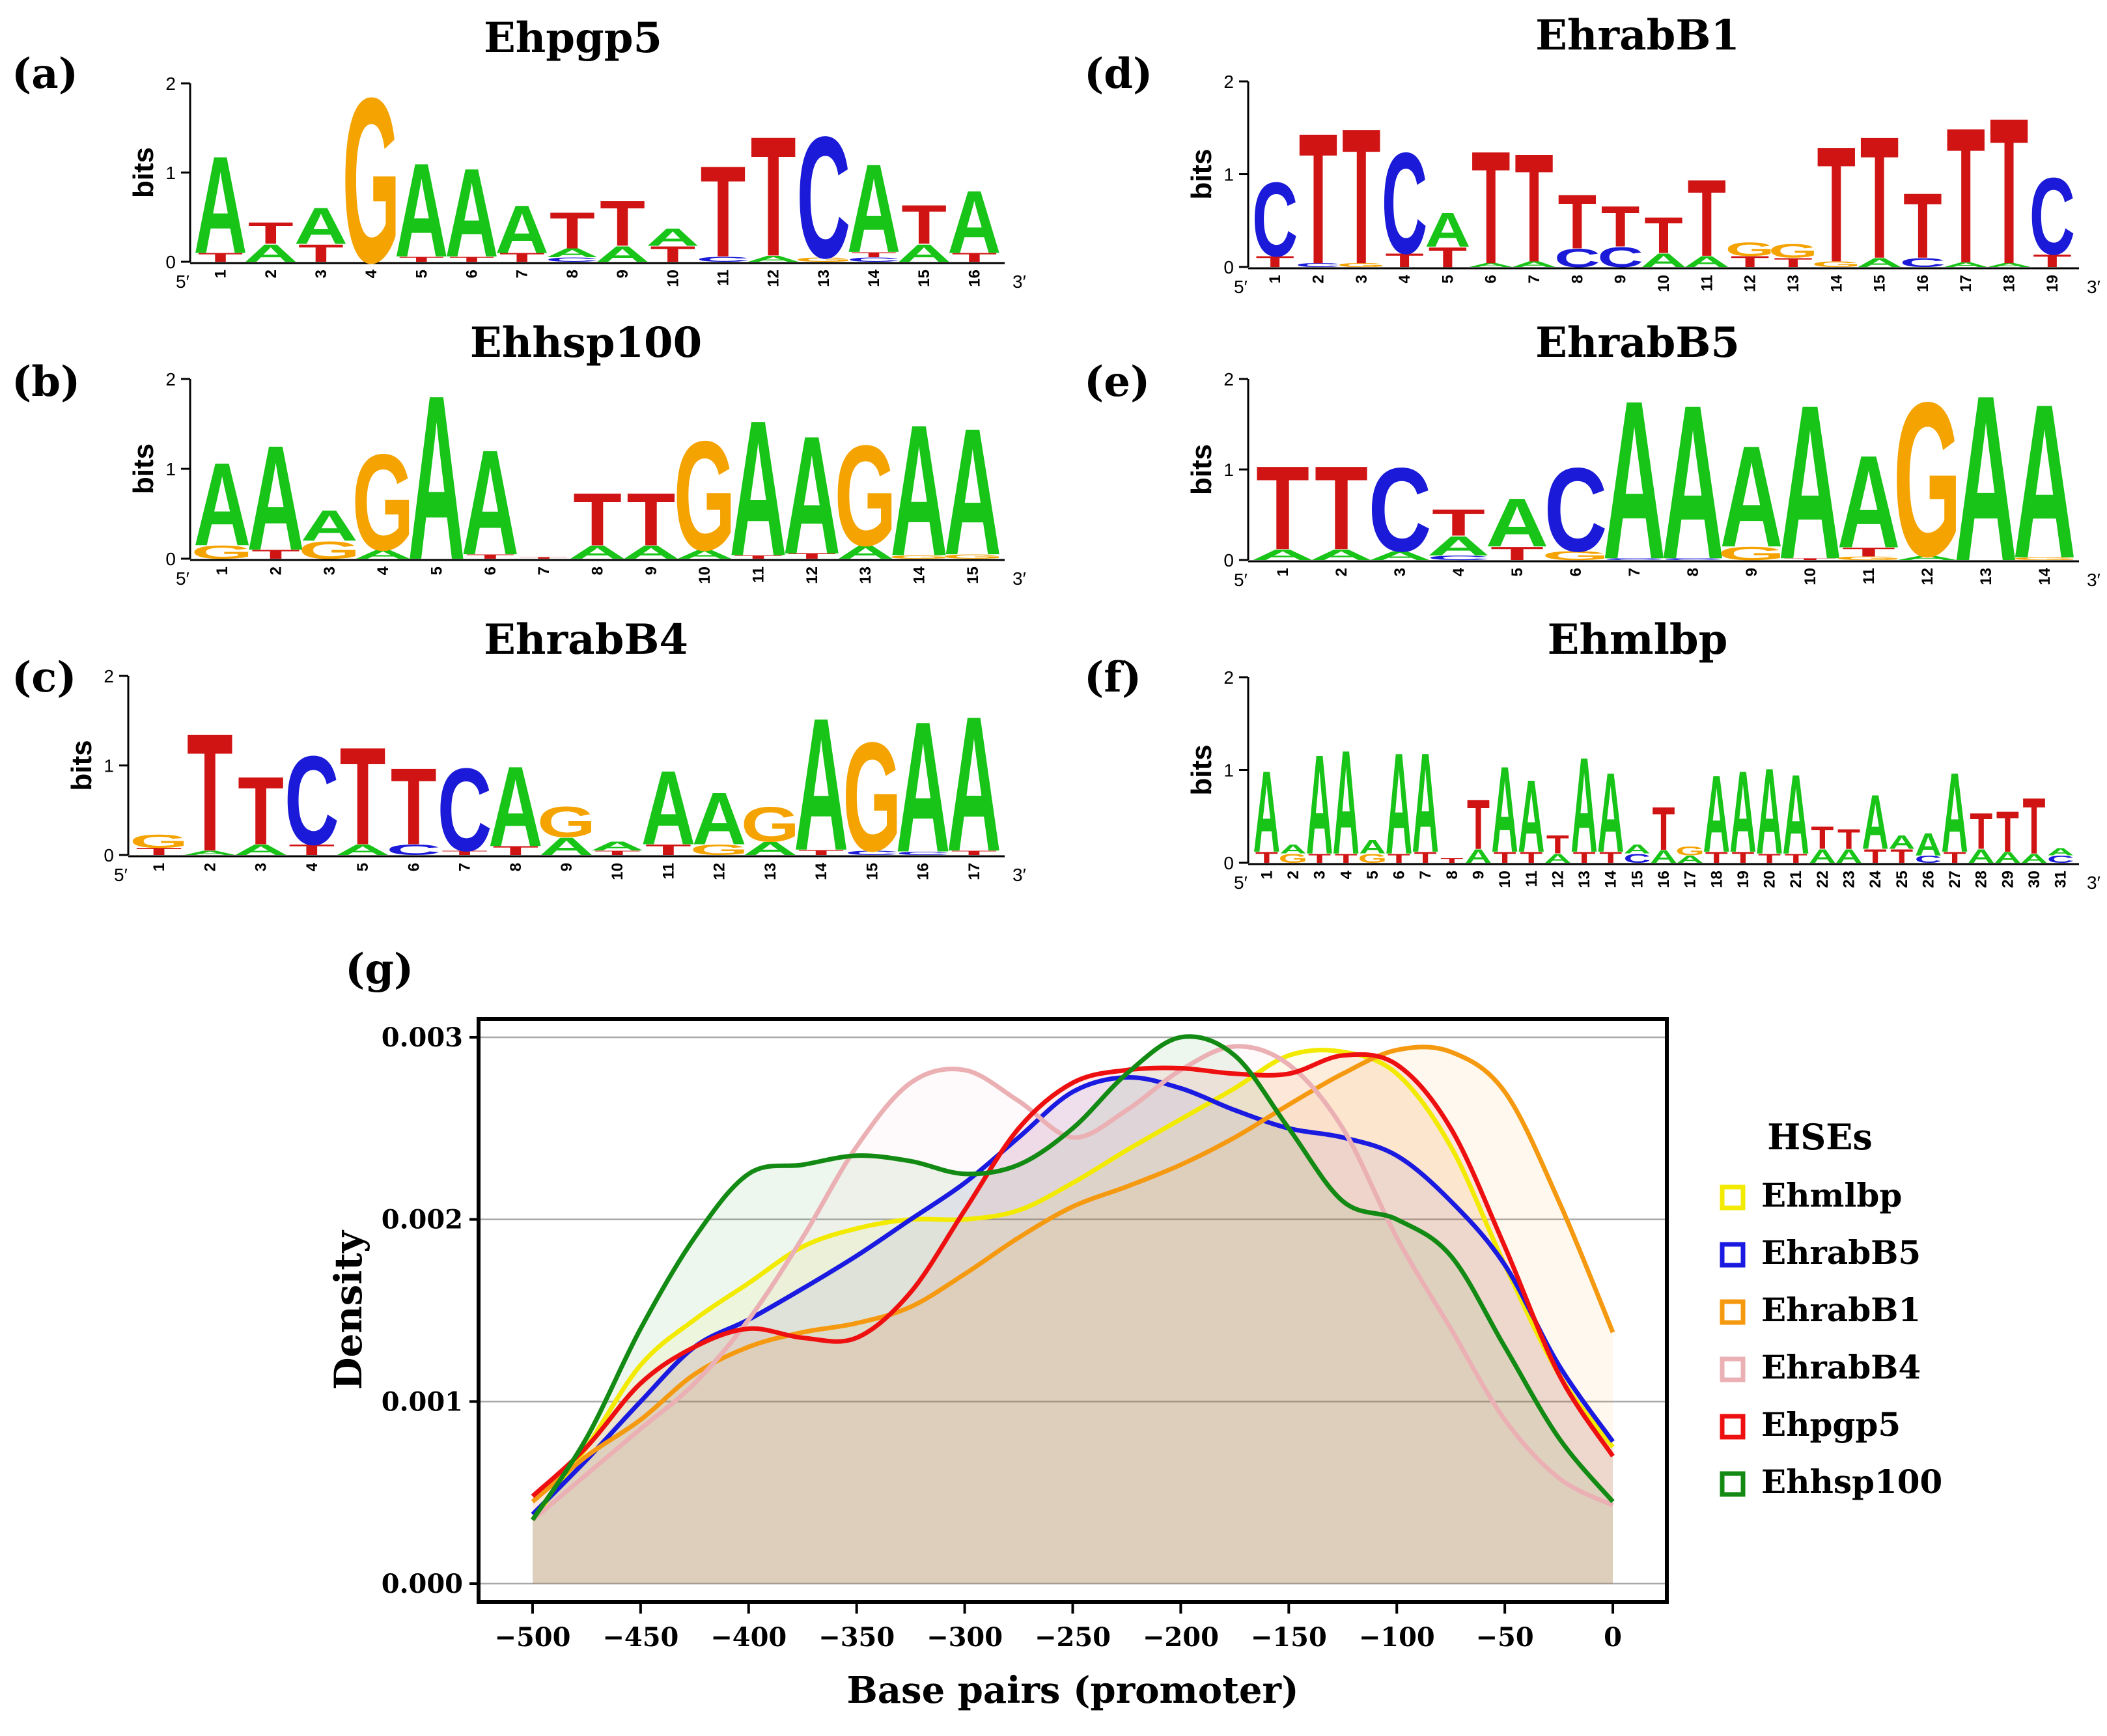 This screenshot has height=1736, width=2107. I want to click on panel-label-g: (g), so click(379, 970).